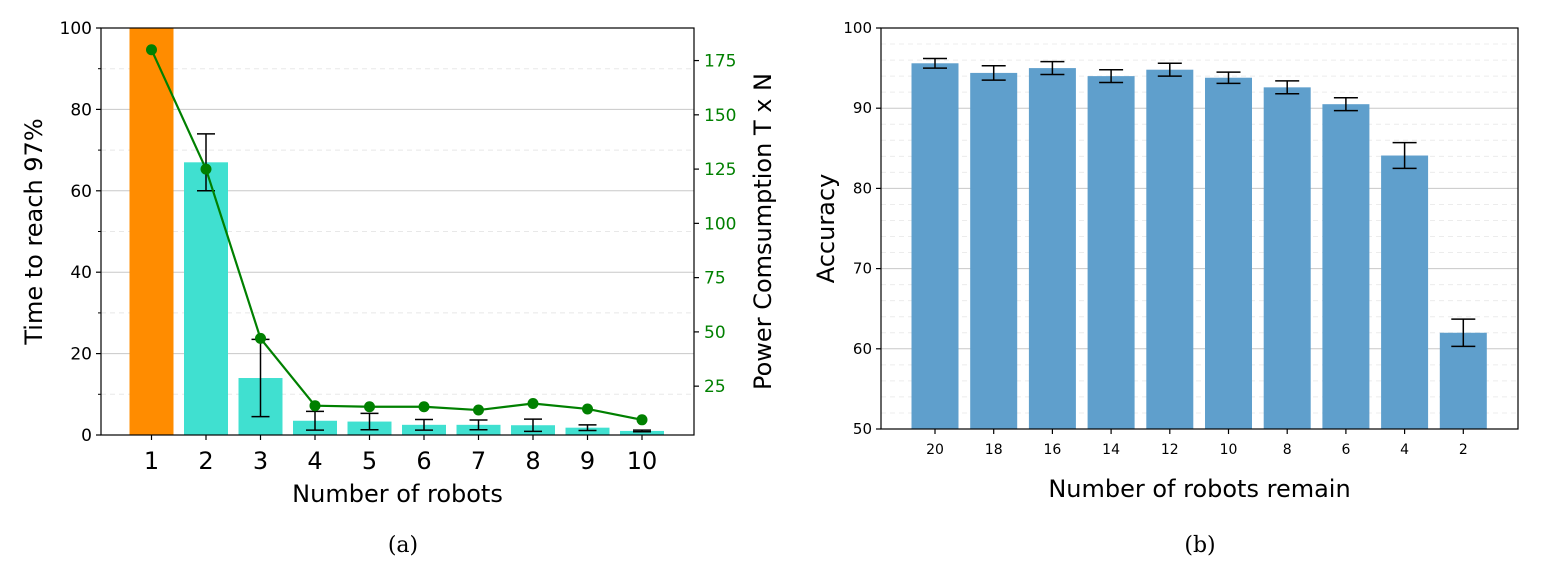  Describe the element at coordinates (1199, 545) in the screenshot. I see `panel-b-caption: (b)` at that location.